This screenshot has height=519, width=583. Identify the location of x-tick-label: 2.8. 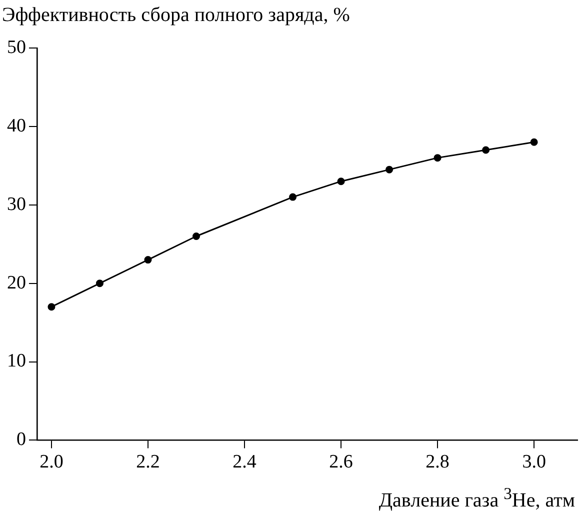
(438, 462).